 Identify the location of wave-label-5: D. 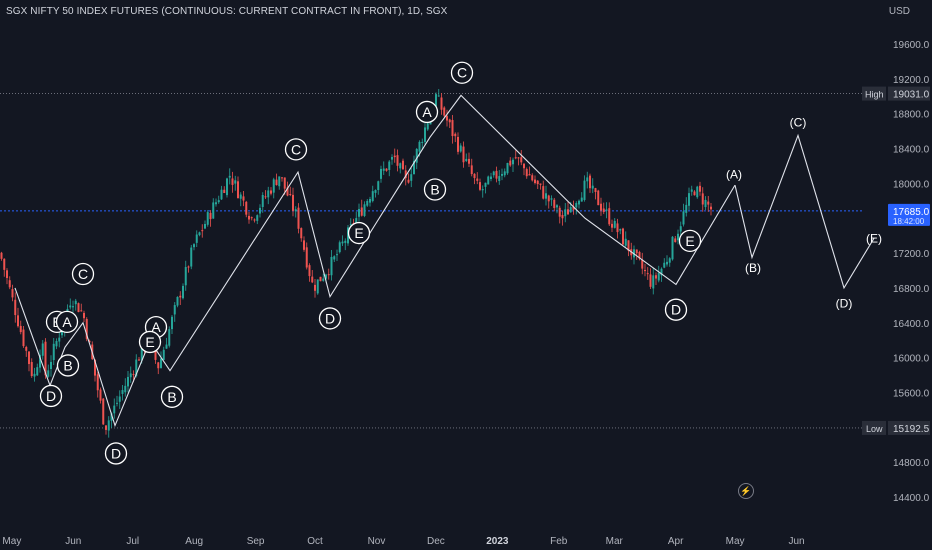
(116, 453).